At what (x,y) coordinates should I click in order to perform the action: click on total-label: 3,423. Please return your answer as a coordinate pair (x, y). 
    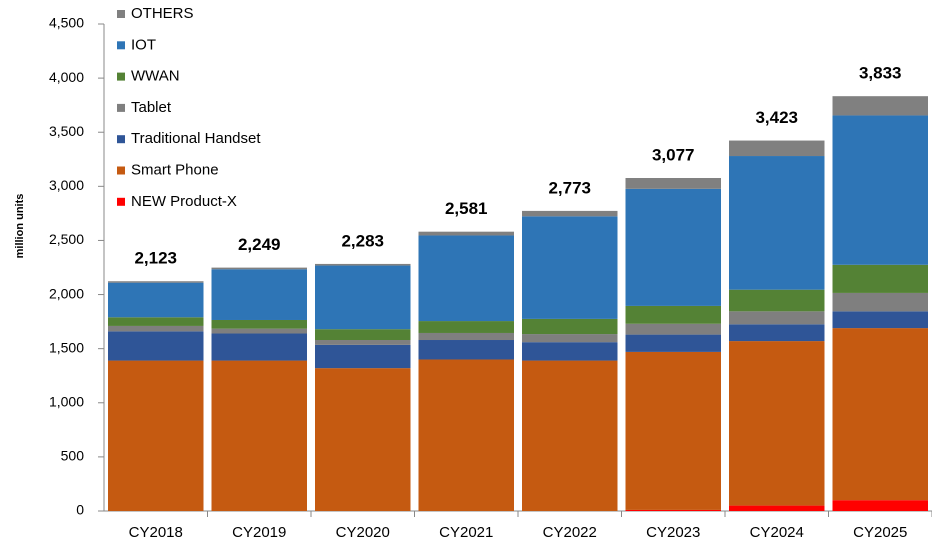
    Looking at the image, I should click on (776, 117).